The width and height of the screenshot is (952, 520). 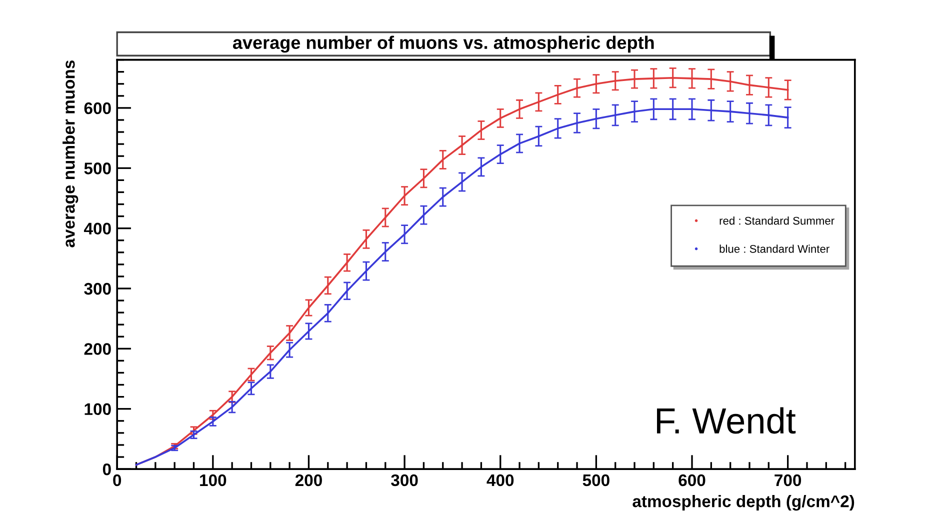 I want to click on x-tick-label: 400, so click(x=500, y=480).